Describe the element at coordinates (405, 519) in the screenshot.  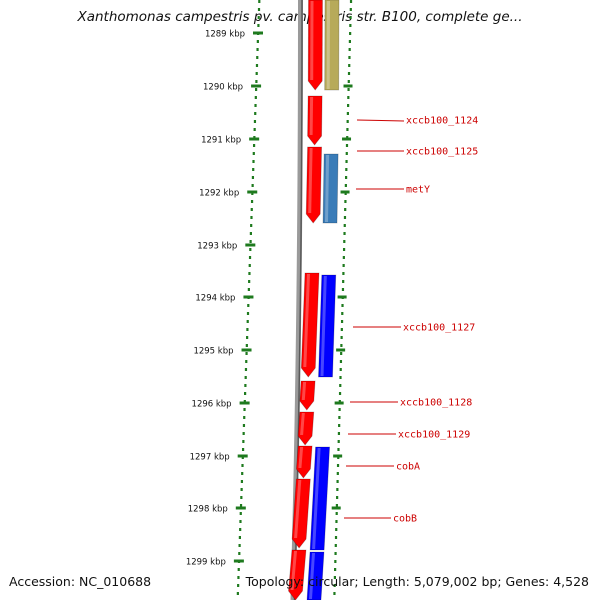
I see `gene-label: cobB` at that location.